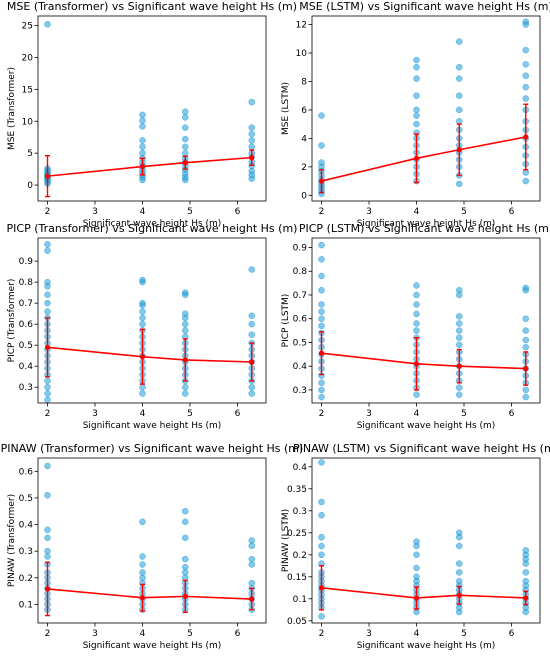 The height and width of the screenshot is (660, 550). What do you see at coordinates (12, 108) in the screenshot?
I see `y-axis-label: MSE (Transformer)` at bounding box center [12, 108].